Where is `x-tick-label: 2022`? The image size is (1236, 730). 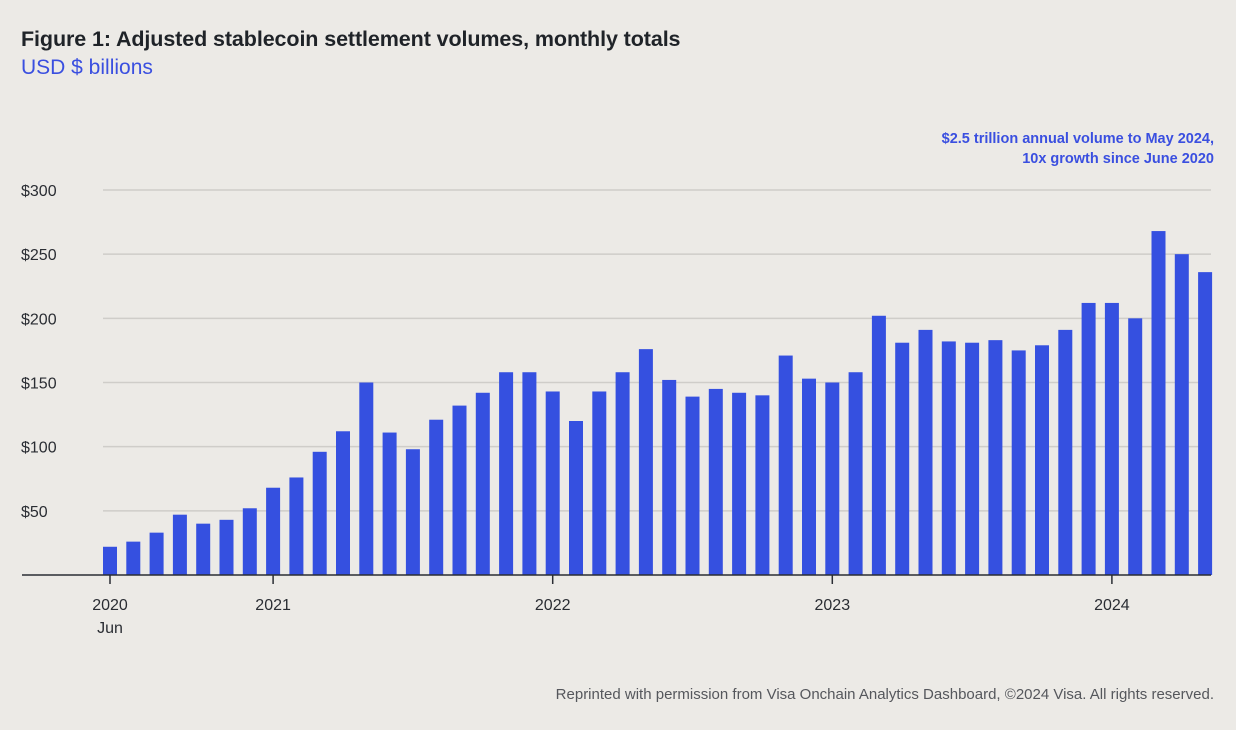
x-tick-label: 2022 is located at coordinates (553, 605).